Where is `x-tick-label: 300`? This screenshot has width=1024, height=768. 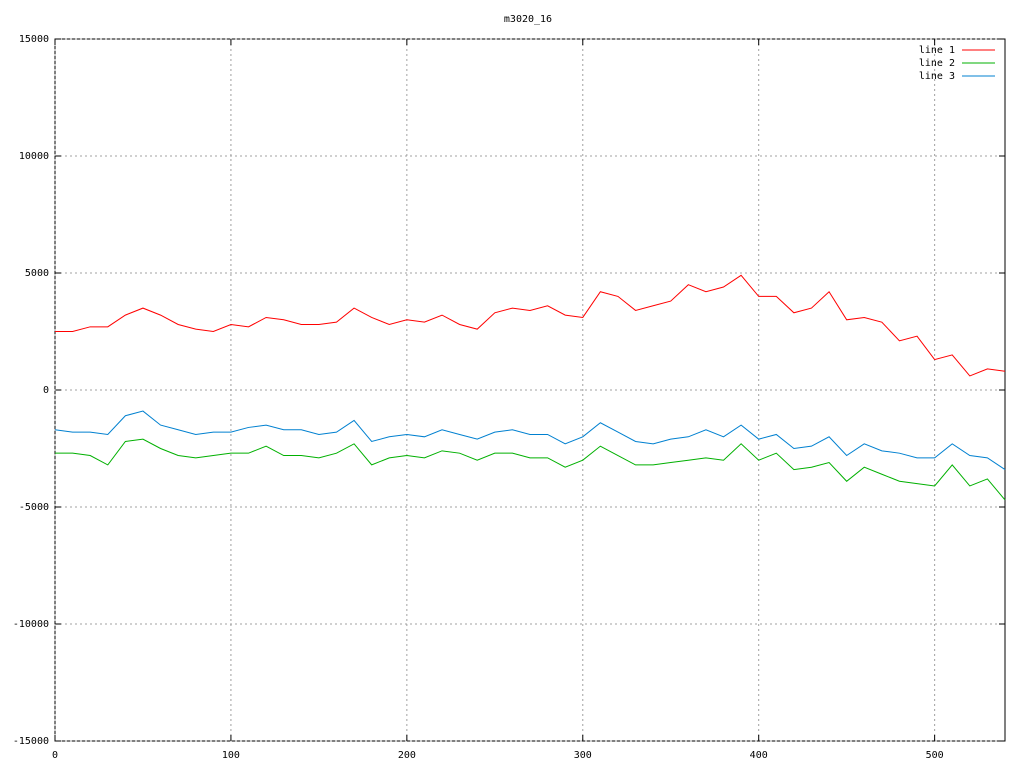 x-tick-label: 300 is located at coordinates (583, 755).